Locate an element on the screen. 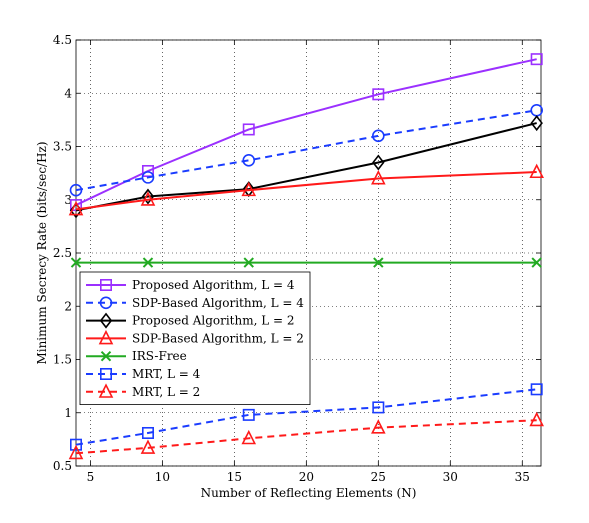 This screenshot has width=589, height=523. y-tick-label: 4 is located at coordinates (68, 93).